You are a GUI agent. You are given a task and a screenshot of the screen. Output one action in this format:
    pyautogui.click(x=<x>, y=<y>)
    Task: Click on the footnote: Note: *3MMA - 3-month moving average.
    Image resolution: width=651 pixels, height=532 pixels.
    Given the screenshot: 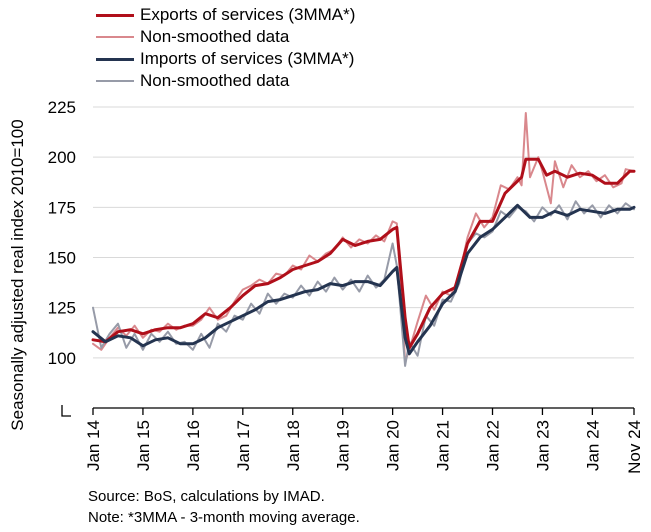 What is the action you would take?
    pyautogui.click(x=224, y=517)
    